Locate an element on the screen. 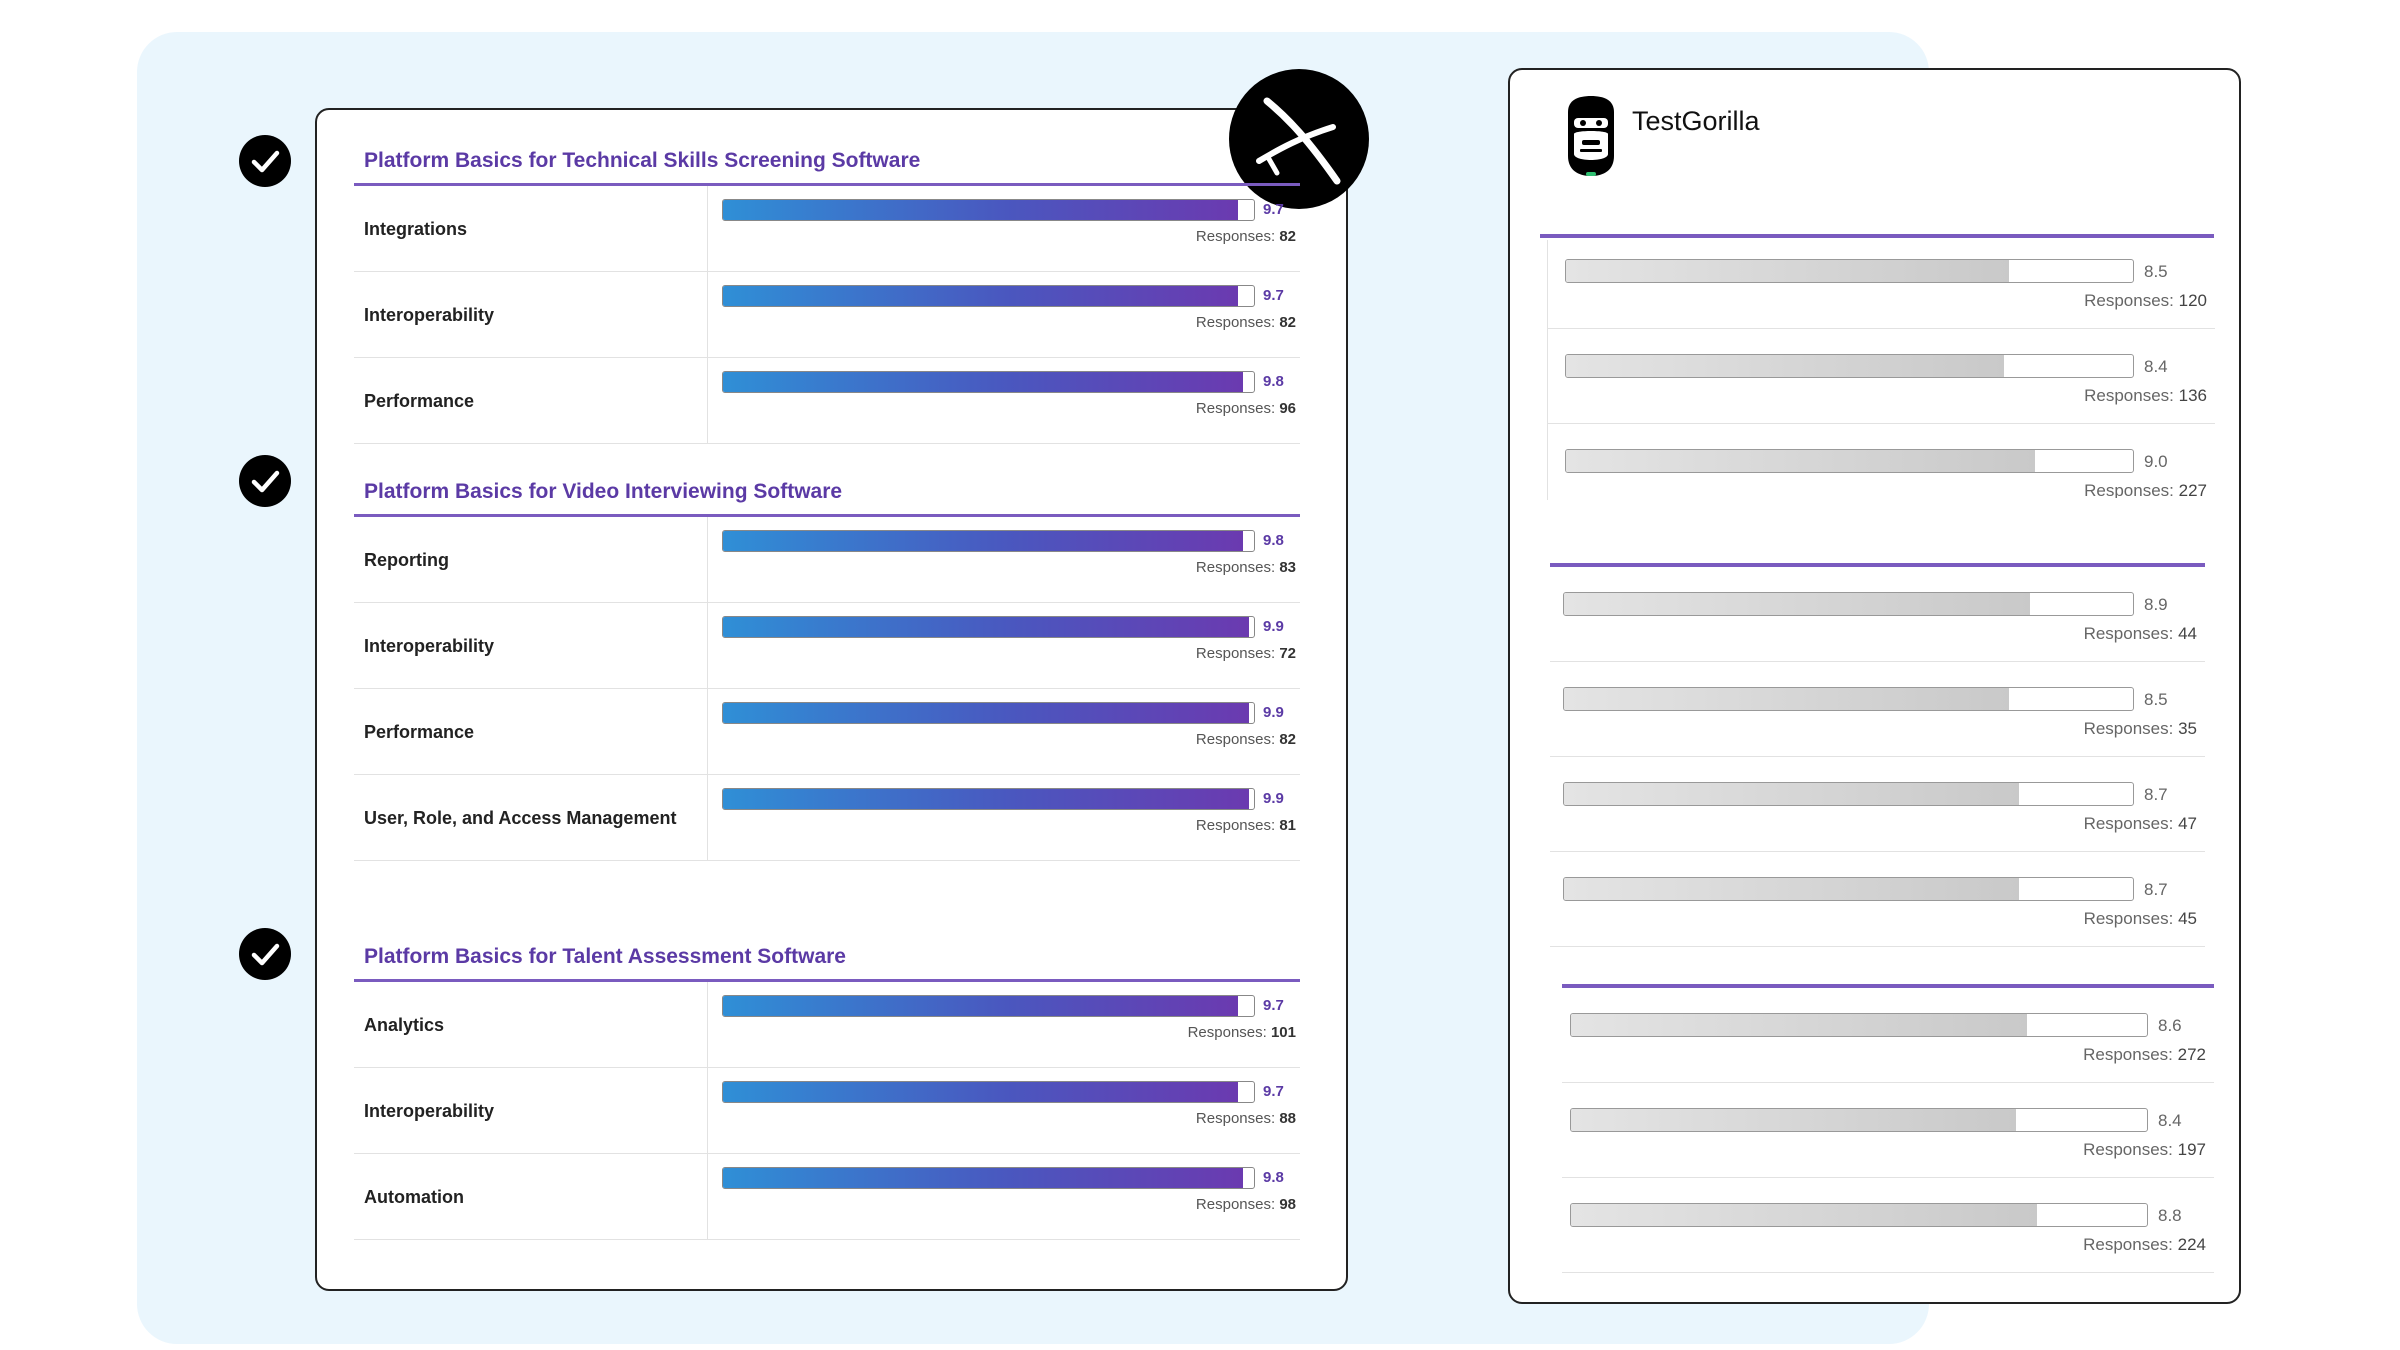  responses-count: 88 is located at coordinates (1287, 1118).